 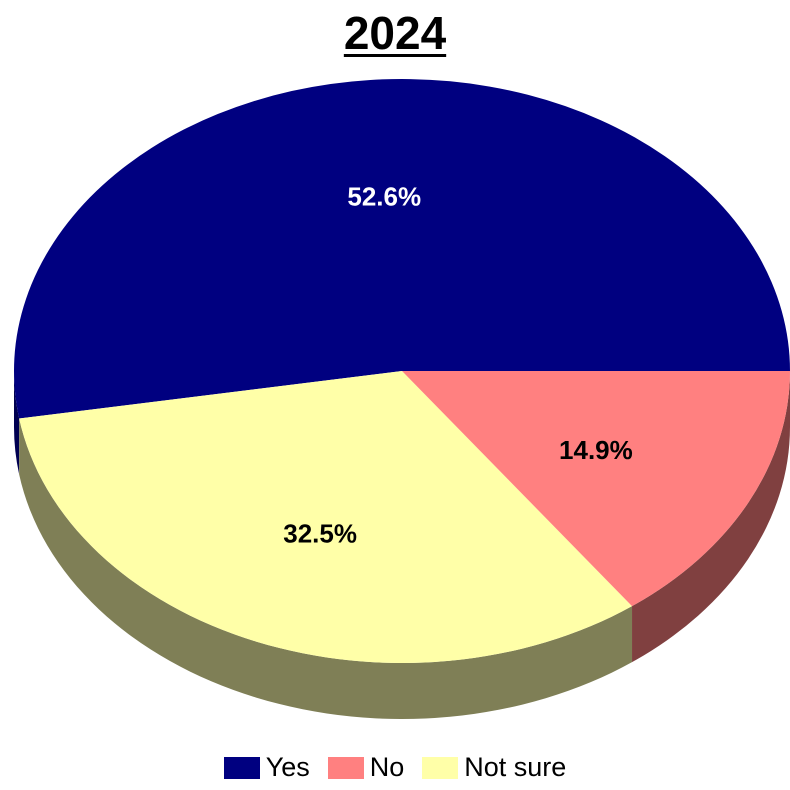 What do you see at coordinates (596, 450) in the screenshot?
I see `pie-label-no: 14.9%` at bounding box center [596, 450].